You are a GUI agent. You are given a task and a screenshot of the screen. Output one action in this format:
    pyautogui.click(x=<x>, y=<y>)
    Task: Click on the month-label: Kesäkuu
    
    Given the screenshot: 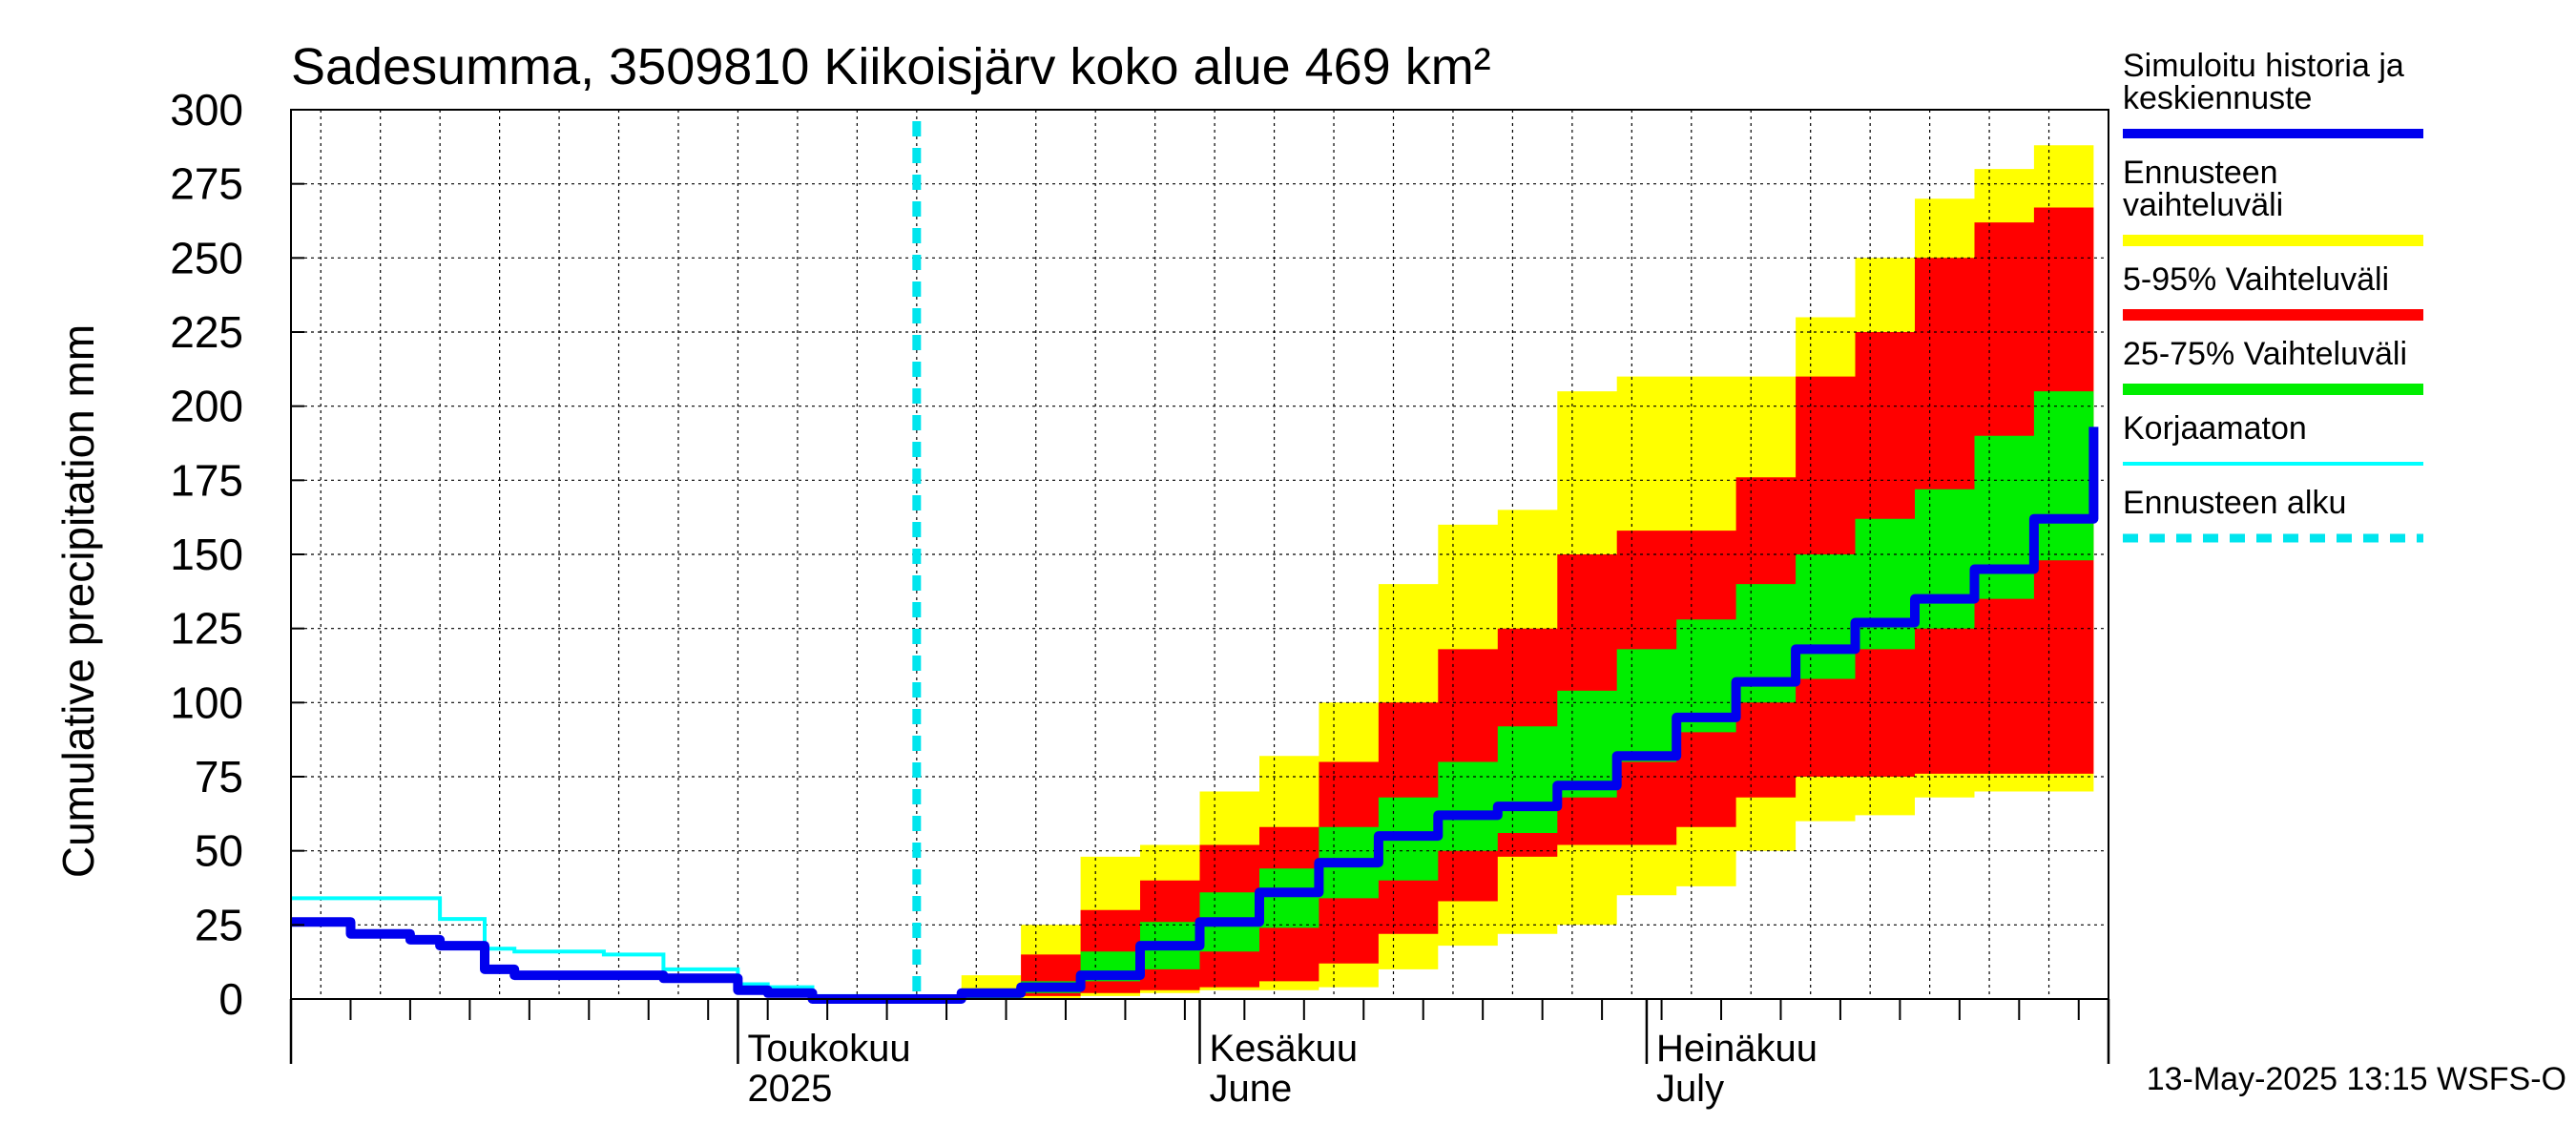 What is the action you would take?
    pyautogui.click(x=1284, y=1049)
    